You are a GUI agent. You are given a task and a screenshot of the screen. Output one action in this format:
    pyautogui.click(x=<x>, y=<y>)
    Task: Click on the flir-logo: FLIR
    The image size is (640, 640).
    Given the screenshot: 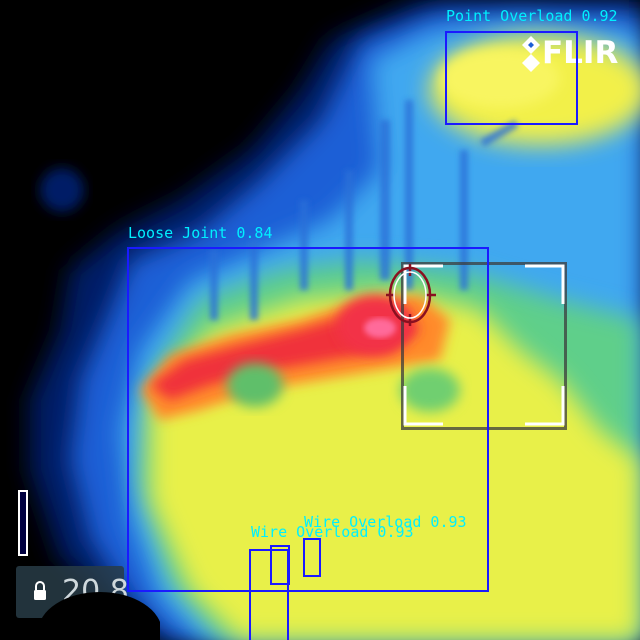 What is the action you would take?
    pyautogui.click(x=570, y=54)
    